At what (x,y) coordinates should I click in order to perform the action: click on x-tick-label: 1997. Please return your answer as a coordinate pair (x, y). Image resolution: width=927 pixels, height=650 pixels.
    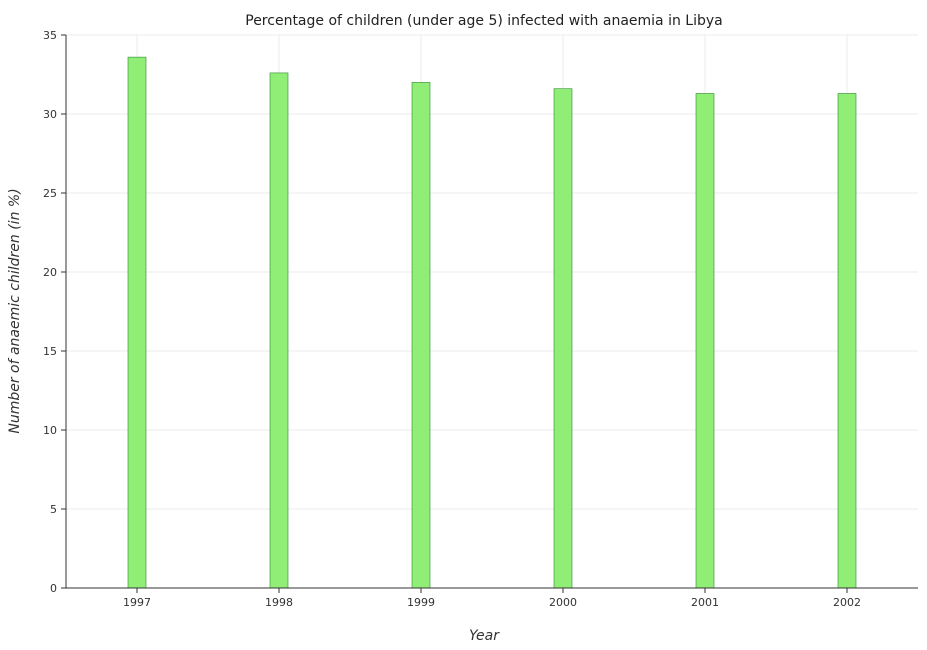
    Looking at the image, I should click on (137, 602).